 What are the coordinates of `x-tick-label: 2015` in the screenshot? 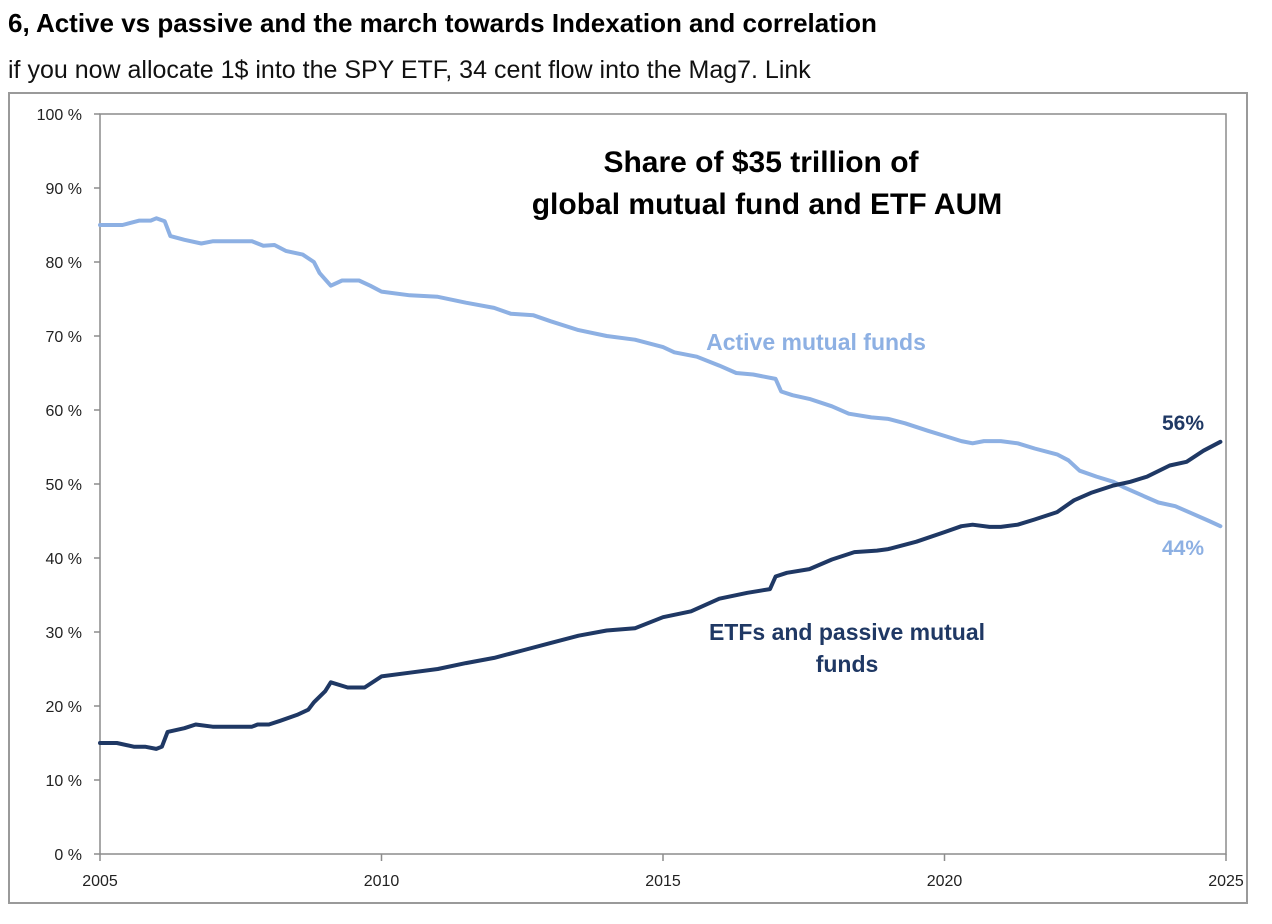 It's located at (663, 881).